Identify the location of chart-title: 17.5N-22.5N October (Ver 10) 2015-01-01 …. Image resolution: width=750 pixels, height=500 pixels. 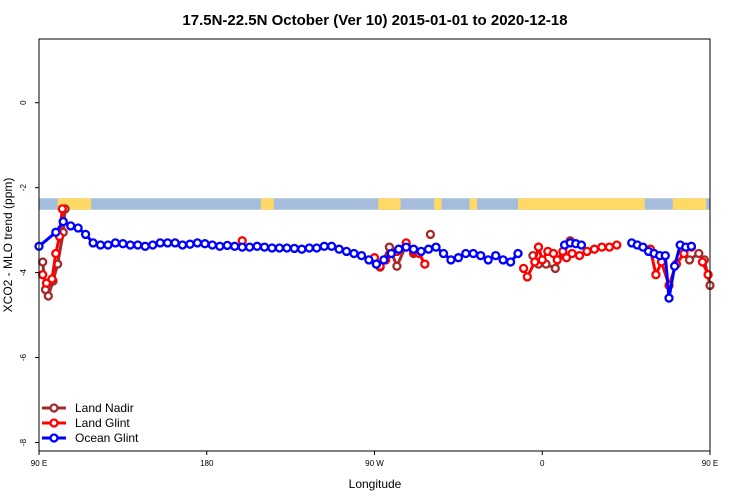
(374, 20).